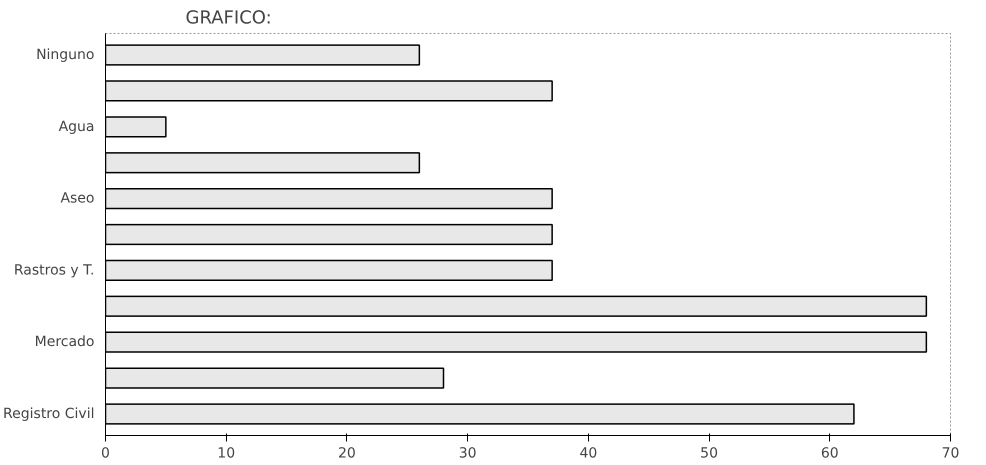 This screenshot has width=986, height=465. What do you see at coordinates (105, 454) in the screenshot?
I see `x-tick-label: 0` at bounding box center [105, 454].